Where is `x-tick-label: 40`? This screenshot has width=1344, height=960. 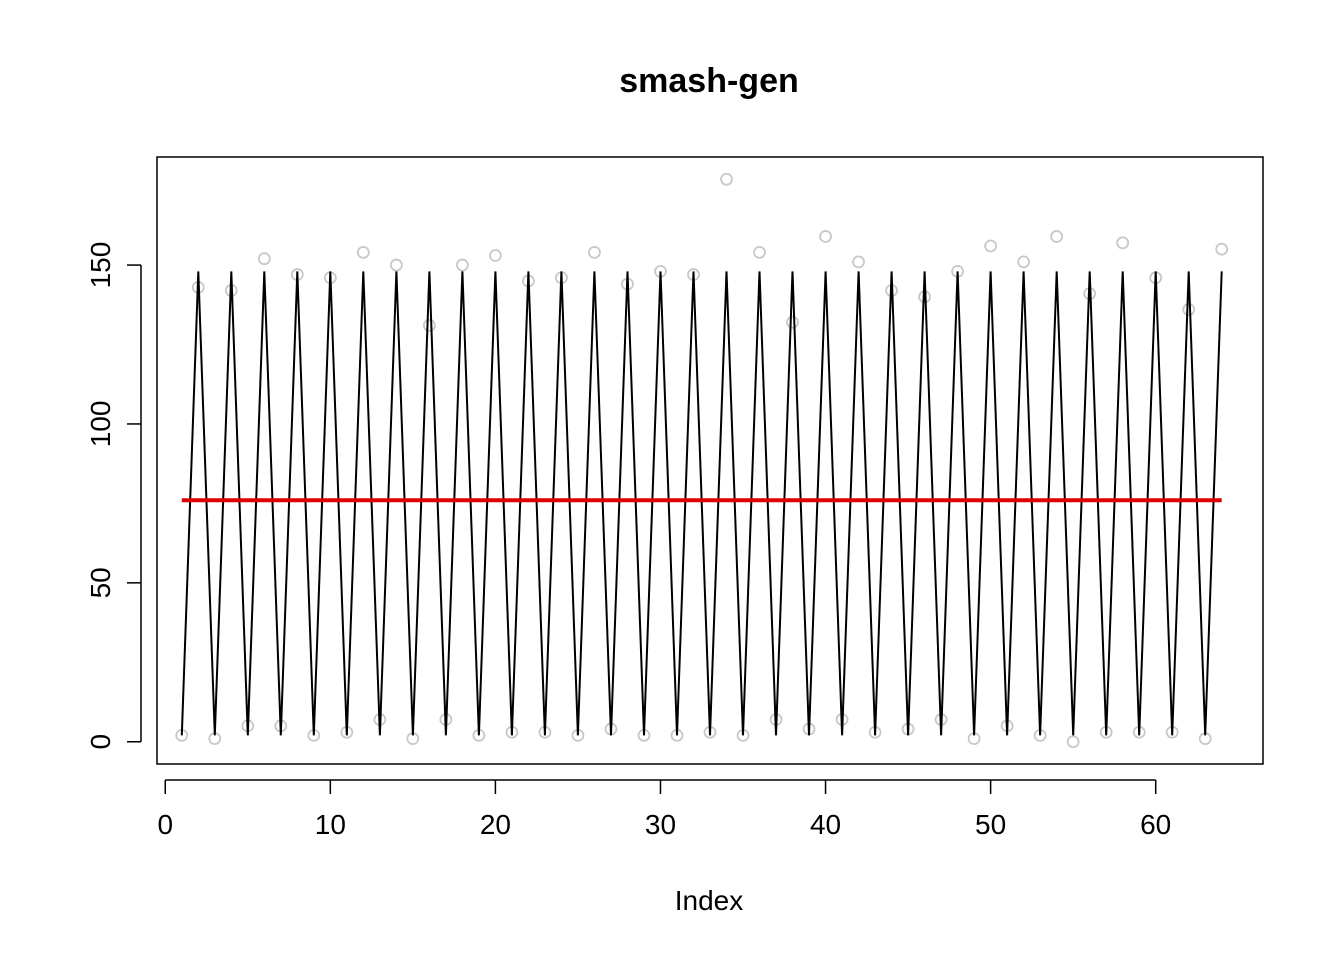
x-tick-label: 40 is located at coordinates (825, 824).